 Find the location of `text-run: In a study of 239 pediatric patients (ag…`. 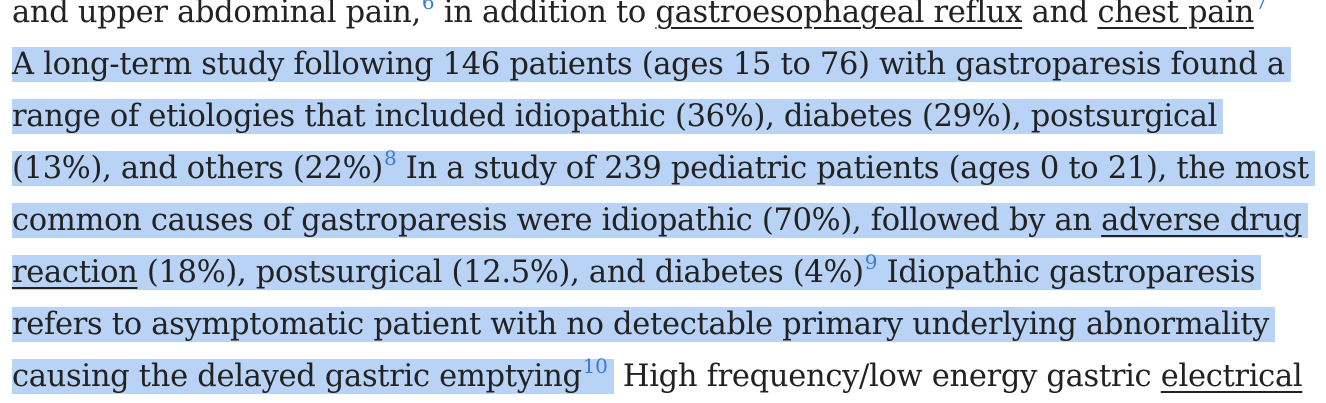

text-run: In a study of 239 pediatric patients (ag… is located at coordinates (852, 168).